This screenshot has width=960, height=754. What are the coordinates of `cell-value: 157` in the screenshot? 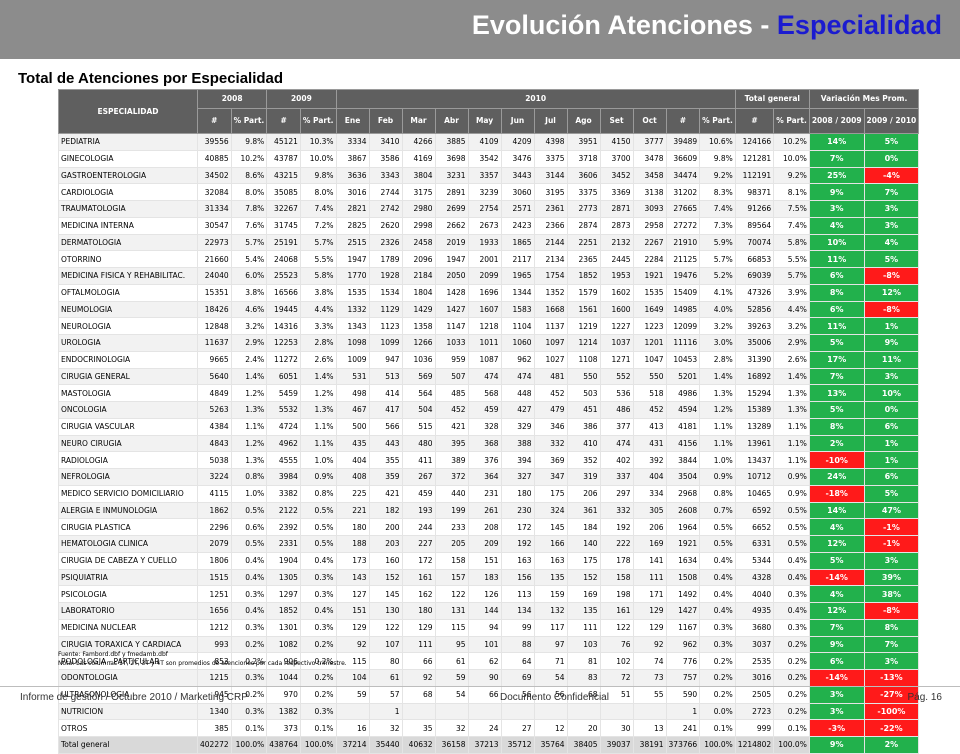 It's located at (451, 577).